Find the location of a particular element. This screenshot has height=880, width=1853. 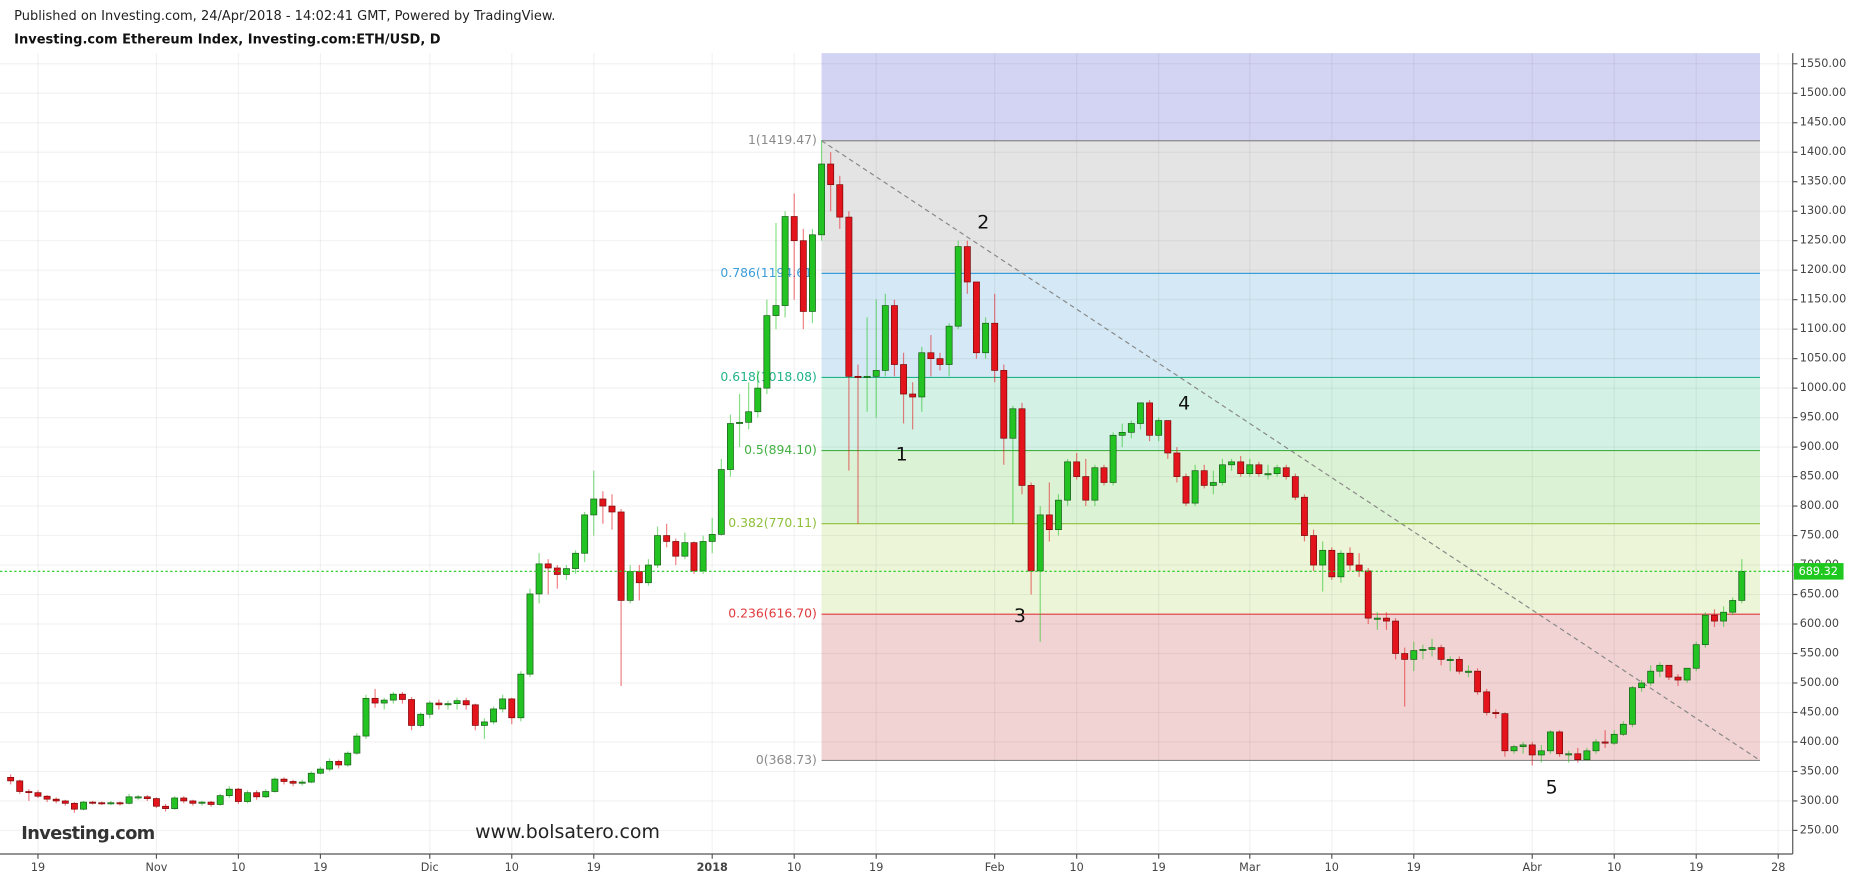

y-tick-label: 250.00 is located at coordinates (1819, 829).